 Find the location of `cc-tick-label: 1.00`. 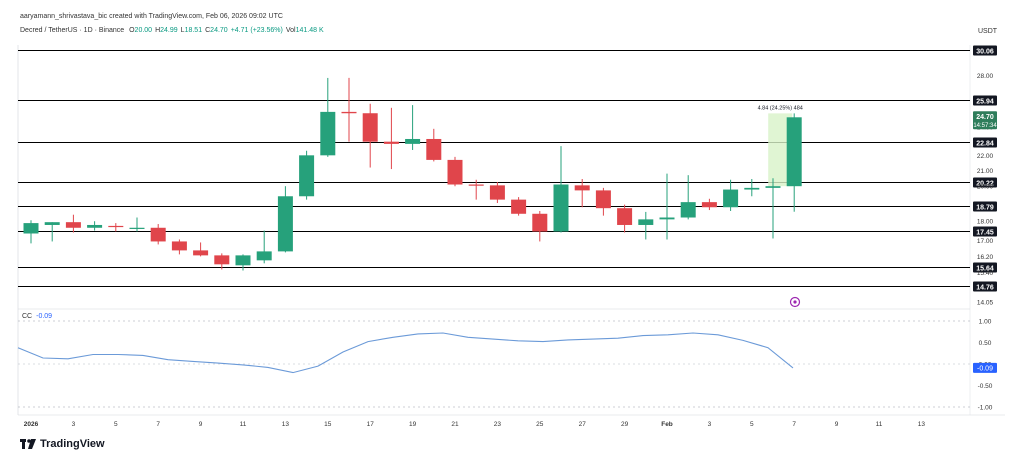

cc-tick-label: 1.00 is located at coordinates (985, 322).